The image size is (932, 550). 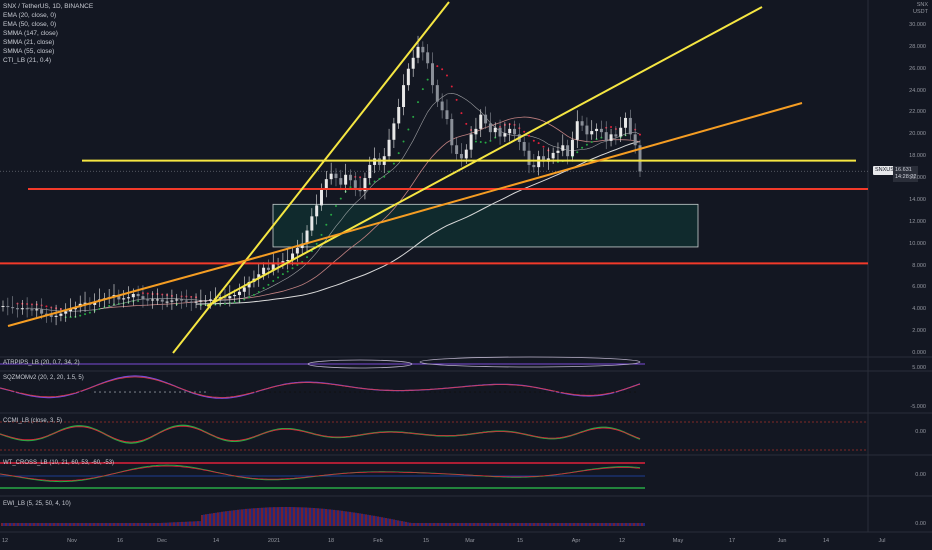 I want to click on price-tick: 4.000, so click(x=919, y=309).